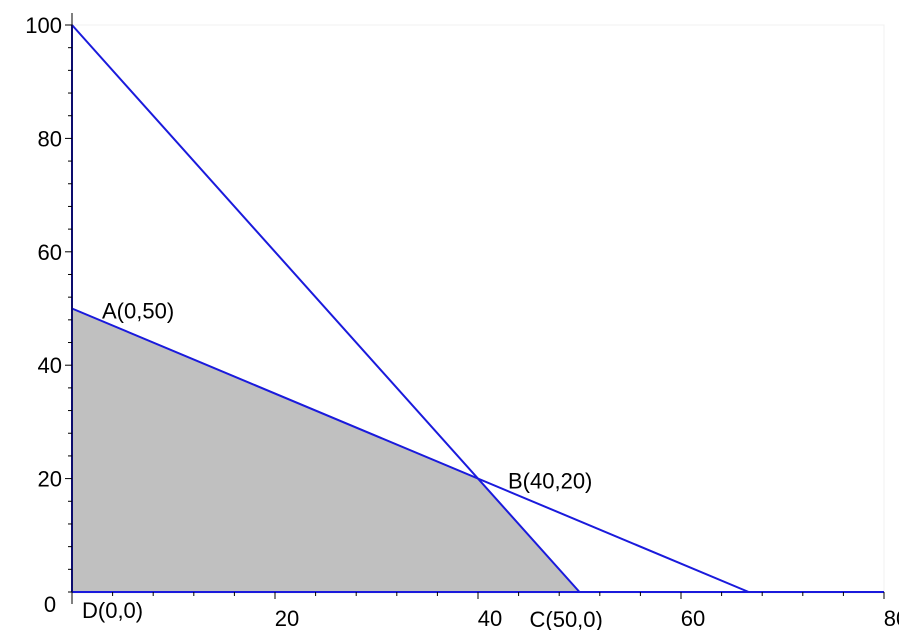 Image resolution: width=899 pixels, height=630 pixels. Describe the element at coordinates (891, 618) in the screenshot. I see `x-tick-label: 80` at that location.